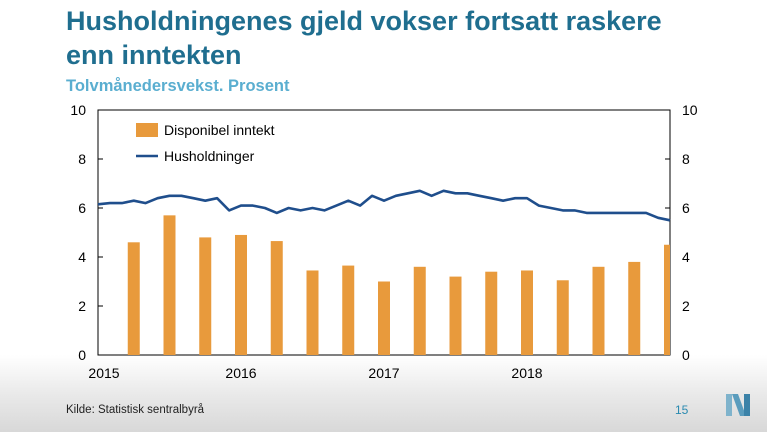 This screenshot has height=432, width=767. I want to click on chart-subtitle: Tolvmånedersvekst. Prosent, so click(178, 86).